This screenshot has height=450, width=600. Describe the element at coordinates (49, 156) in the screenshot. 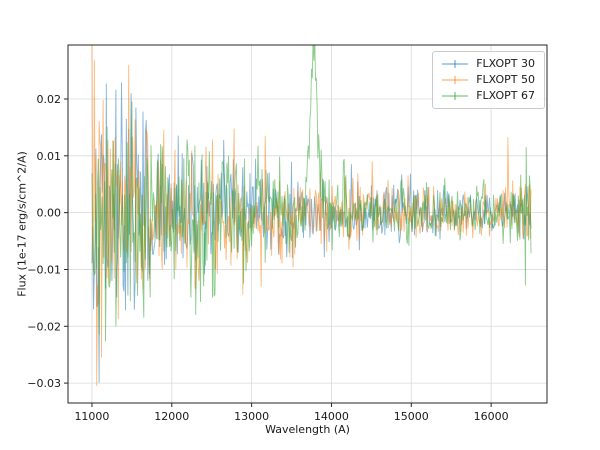

I see `y-tick-label: 0.01` at that location.